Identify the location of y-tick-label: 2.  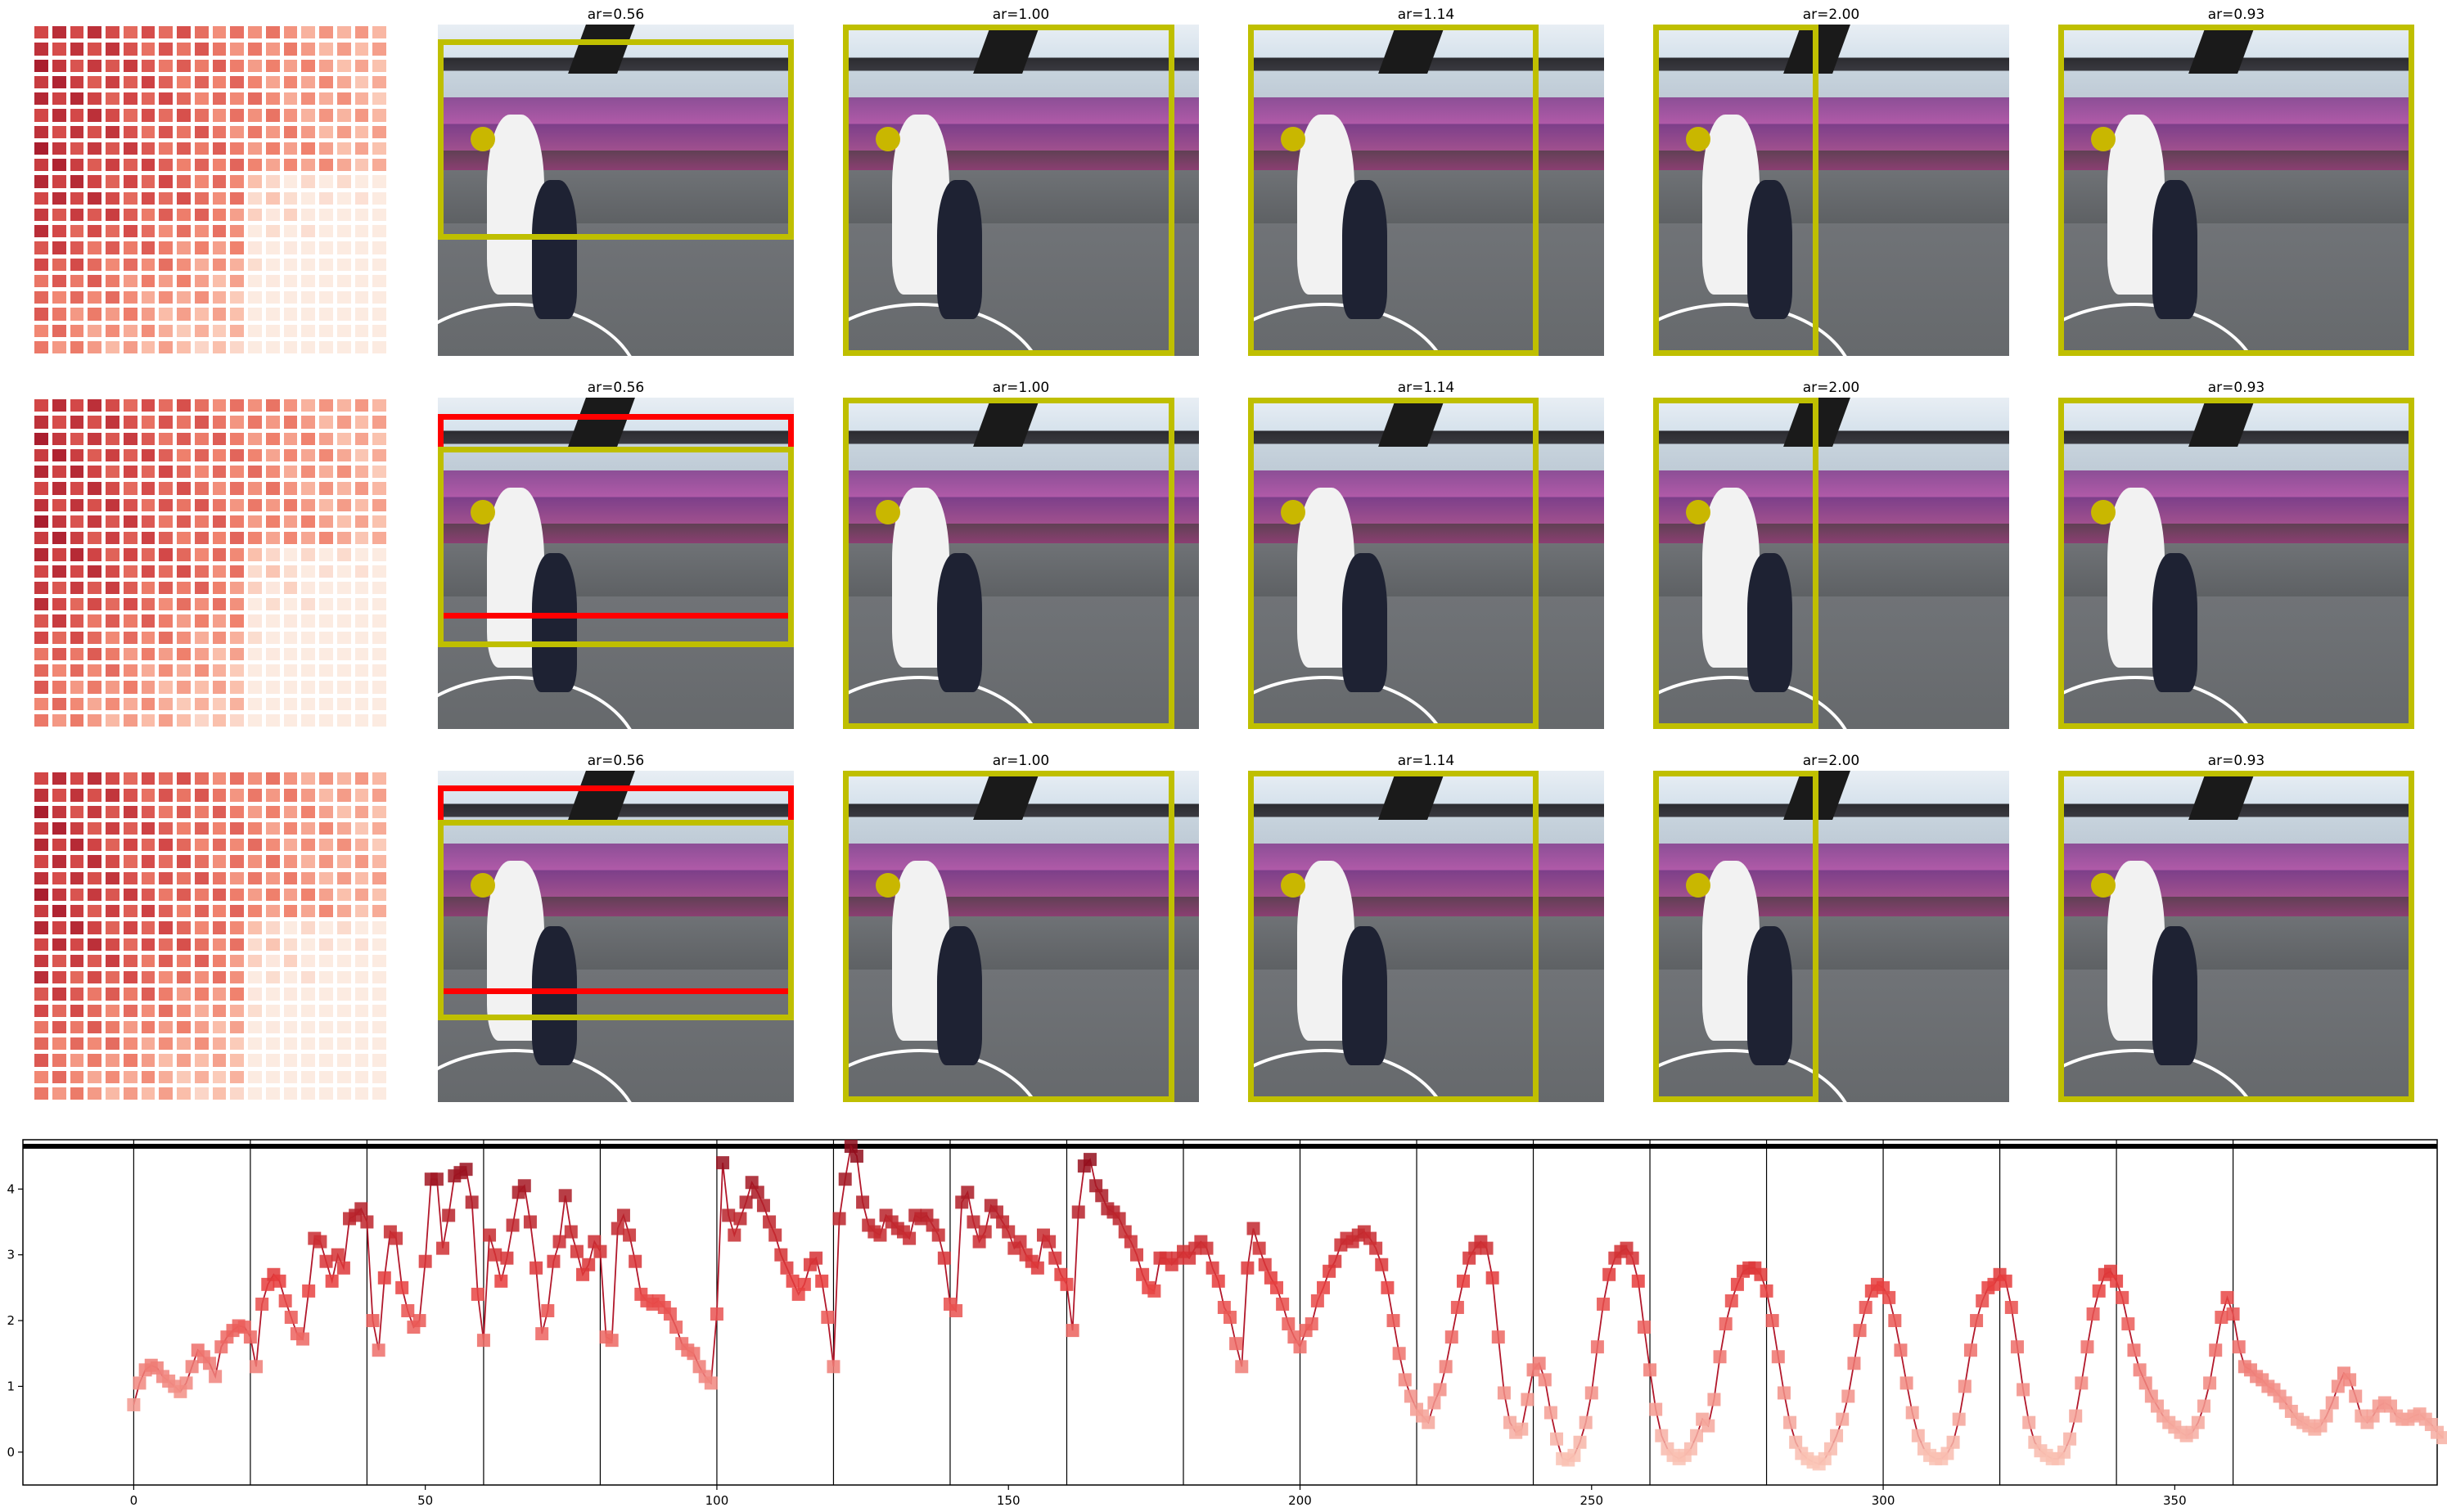
(11, 1321).